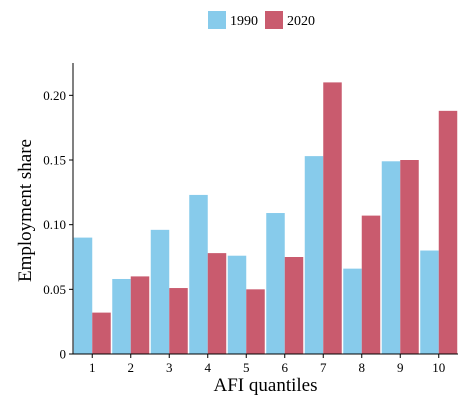 This screenshot has height=397, width=459. What do you see at coordinates (266, 385) in the screenshot?
I see `x-axis-title: AFI quantiles` at bounding box center [266, 385].